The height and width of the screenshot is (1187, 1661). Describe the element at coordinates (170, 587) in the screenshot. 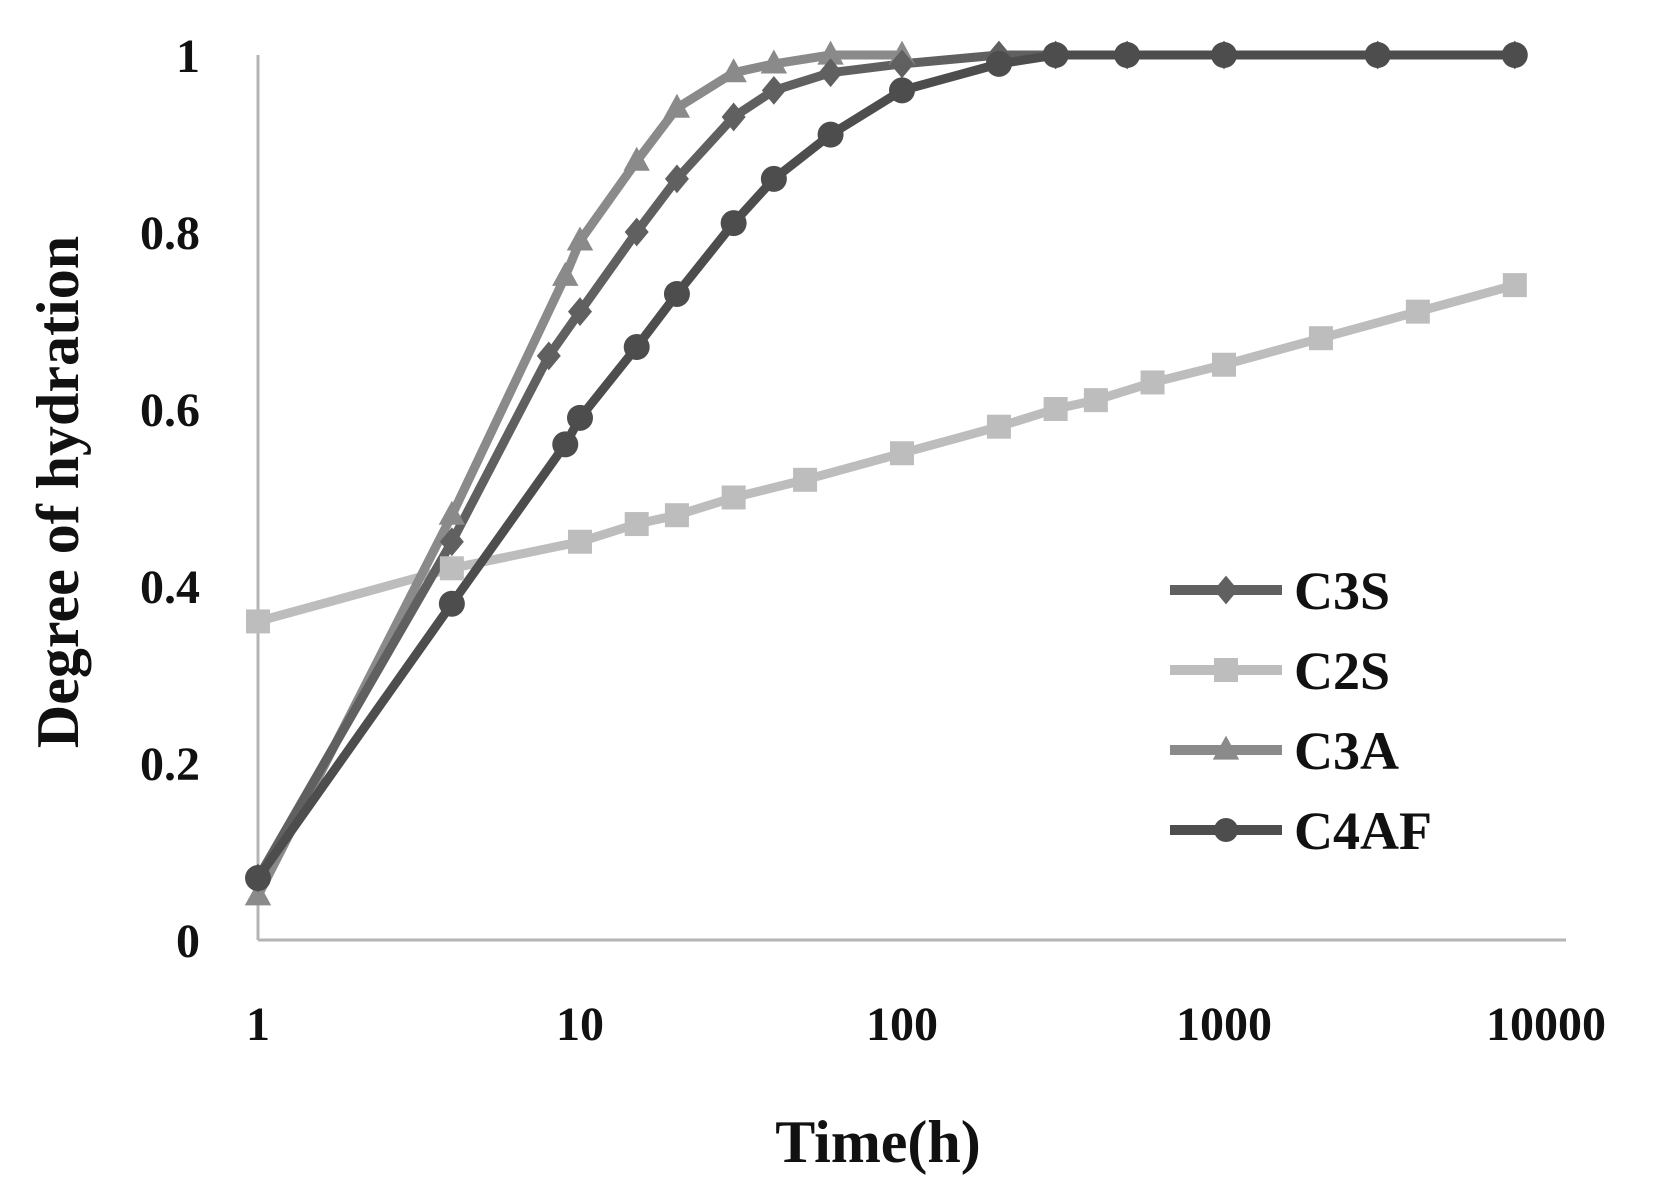

I see `y-tick-label: 0.4` at that location.